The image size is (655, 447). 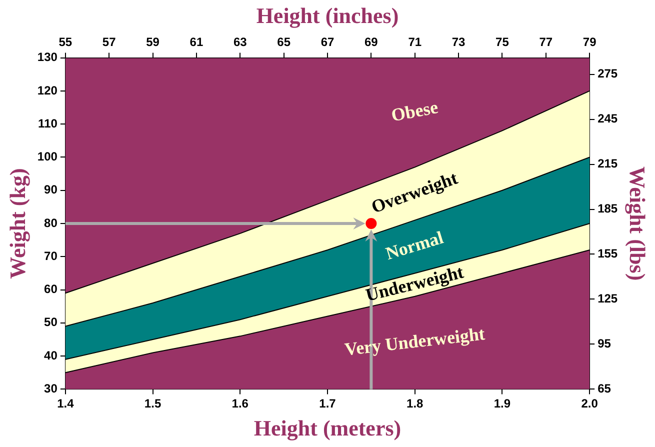 What do you see at coordinates (51, 223) in the screenshot?
I see `y-tick-label: 80` at bounding box center [51, 223].